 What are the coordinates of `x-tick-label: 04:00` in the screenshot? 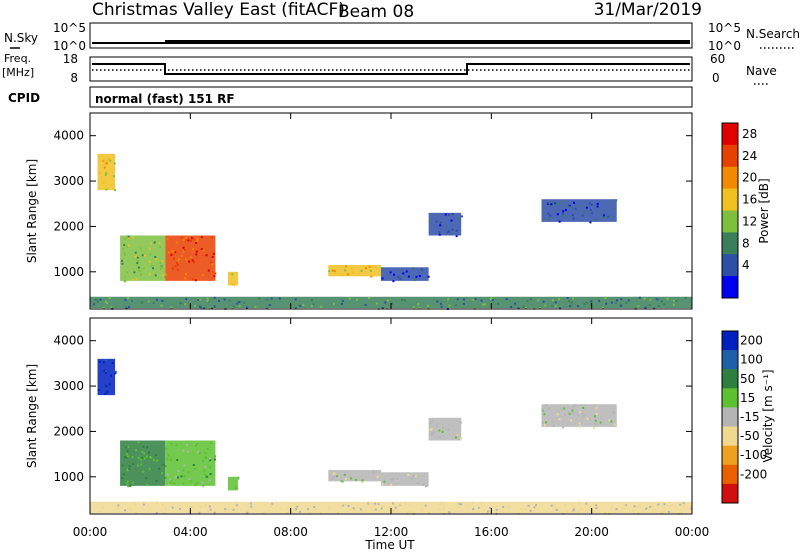 It's located at (190, 532).